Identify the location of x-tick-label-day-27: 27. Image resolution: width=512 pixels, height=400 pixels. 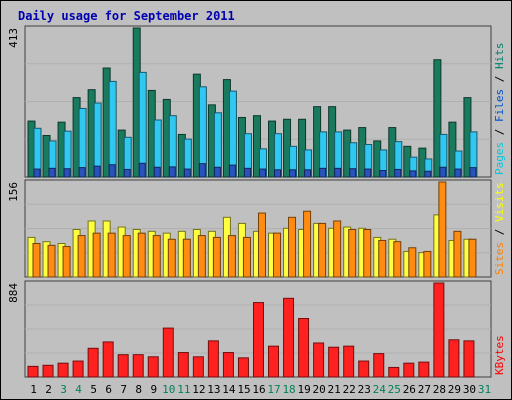
(424, 389).